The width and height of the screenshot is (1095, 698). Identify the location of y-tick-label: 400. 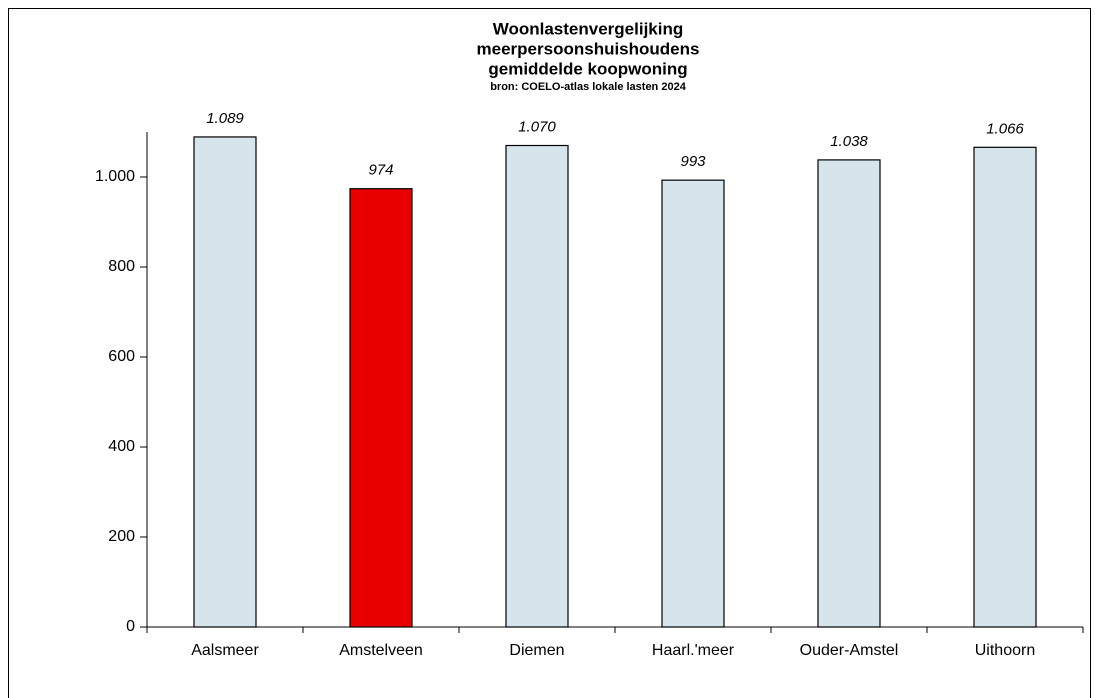
(121, 446).